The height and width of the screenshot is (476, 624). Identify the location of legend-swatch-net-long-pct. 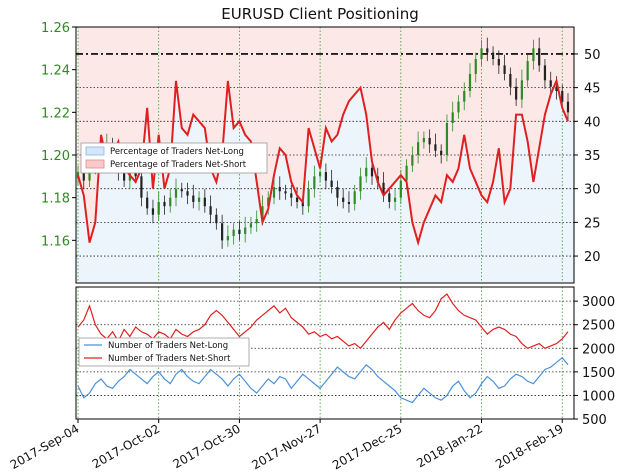
(95, 151).